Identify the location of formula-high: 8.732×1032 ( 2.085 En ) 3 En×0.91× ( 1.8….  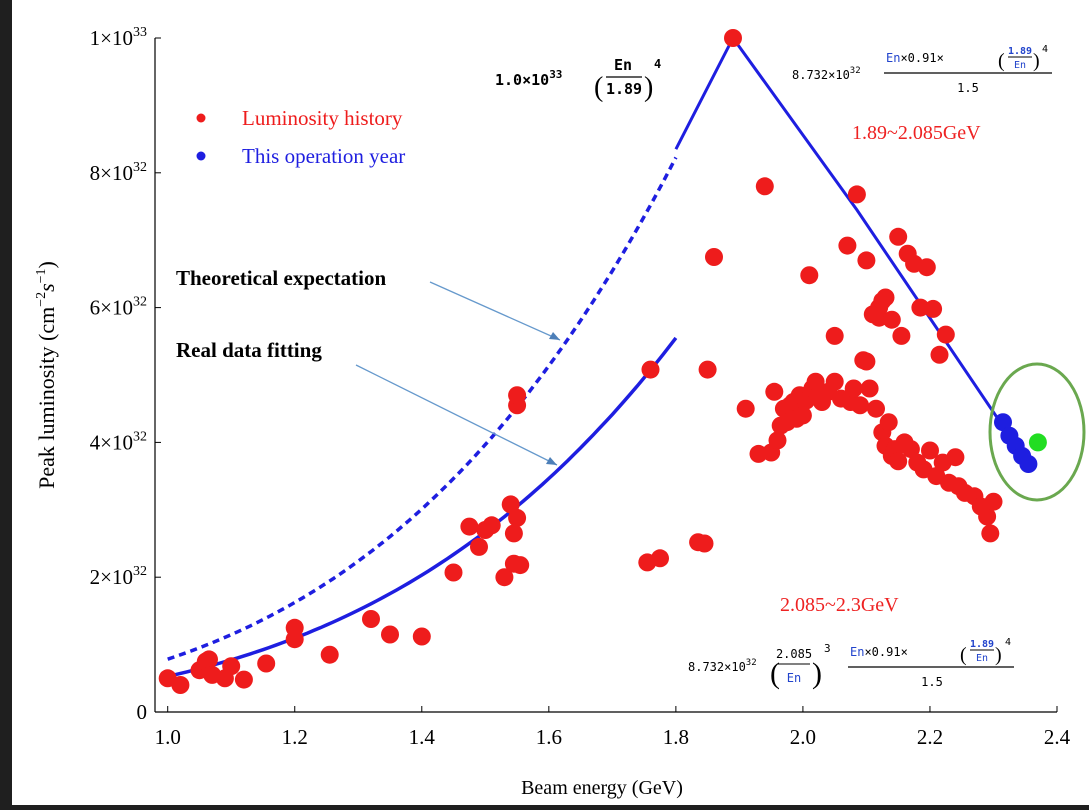
(851, 663).